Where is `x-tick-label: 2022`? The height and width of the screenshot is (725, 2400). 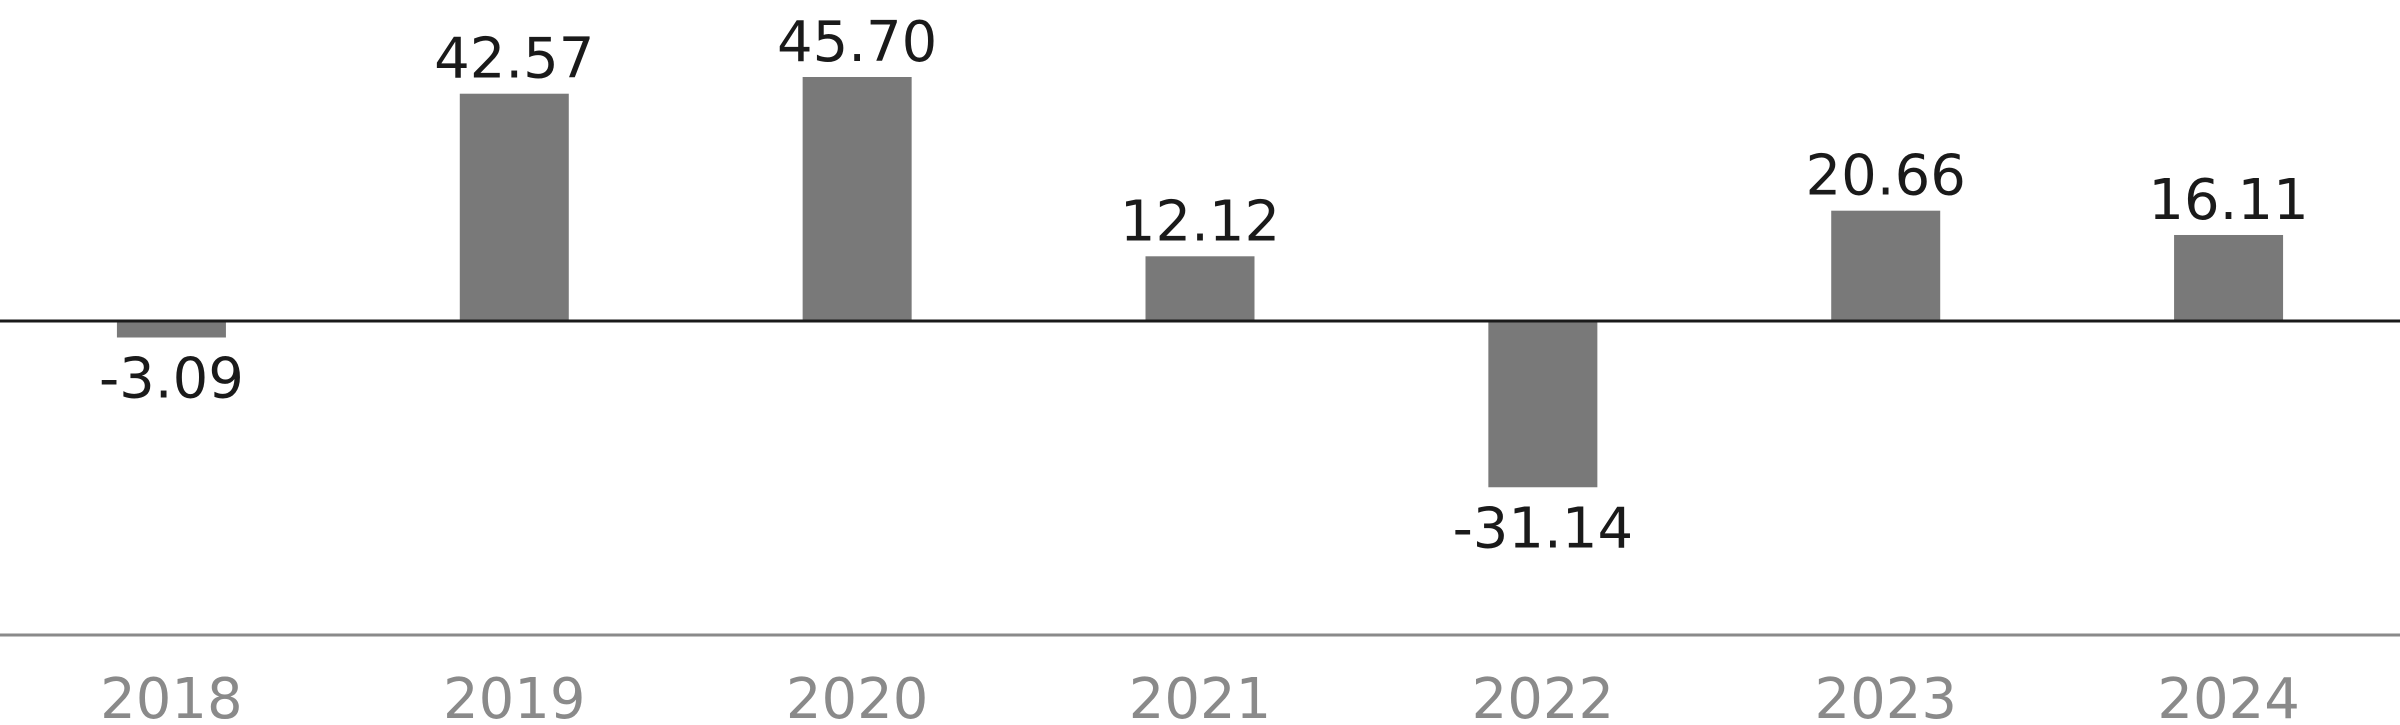
x-tick-label: 2022 is located at coordinates (1543, 696).